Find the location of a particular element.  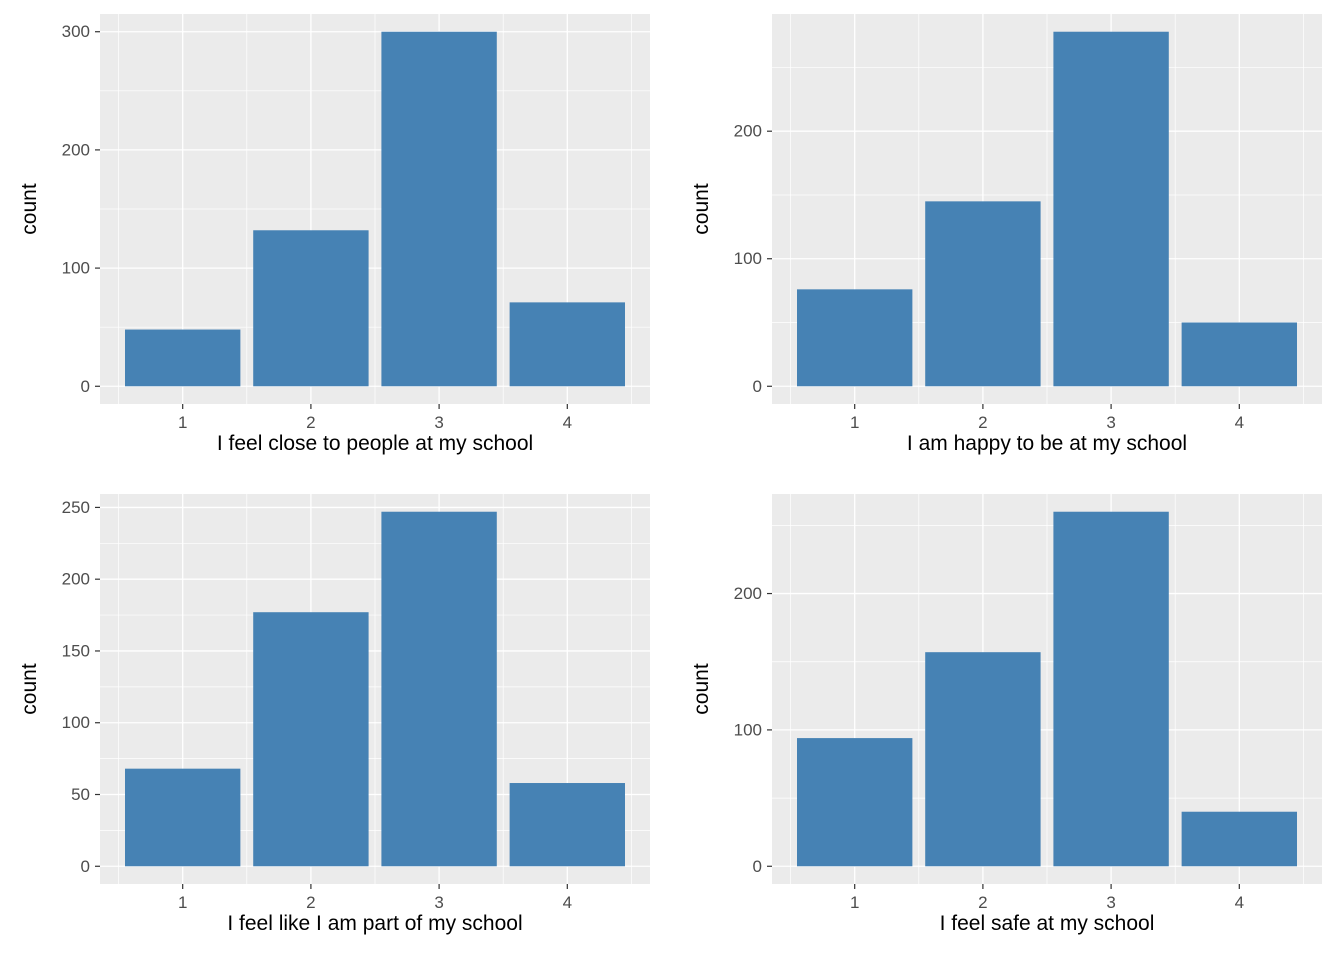

svg-text: 300 is located at coordinates (76, 31).